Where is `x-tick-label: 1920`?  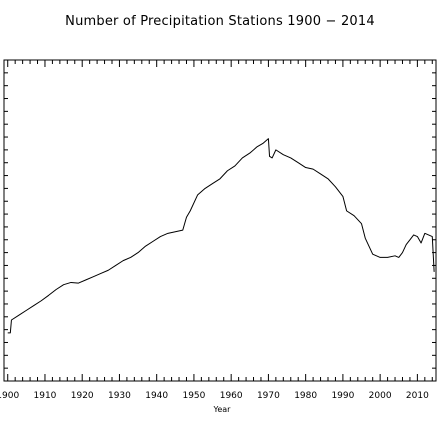 x-tick-label: 1920 is located at coordinates (82, 396).